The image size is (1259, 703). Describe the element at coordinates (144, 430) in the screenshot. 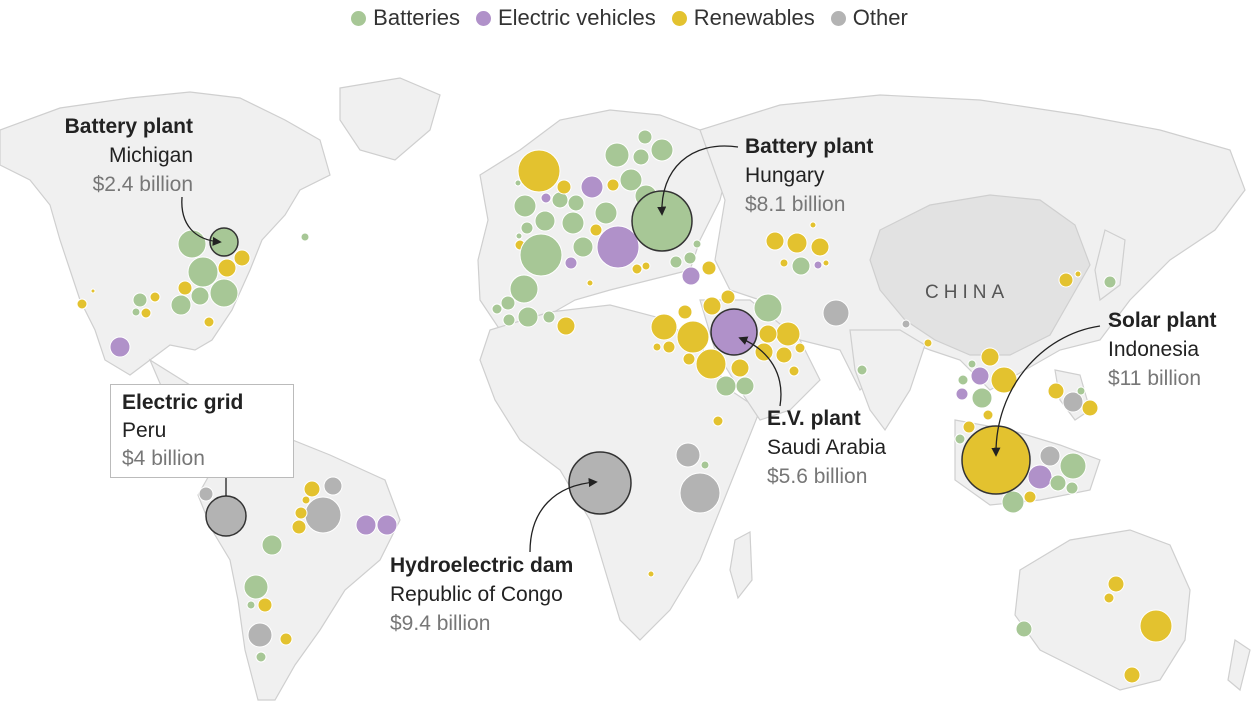

I see `callout-location: Peru` at that location.